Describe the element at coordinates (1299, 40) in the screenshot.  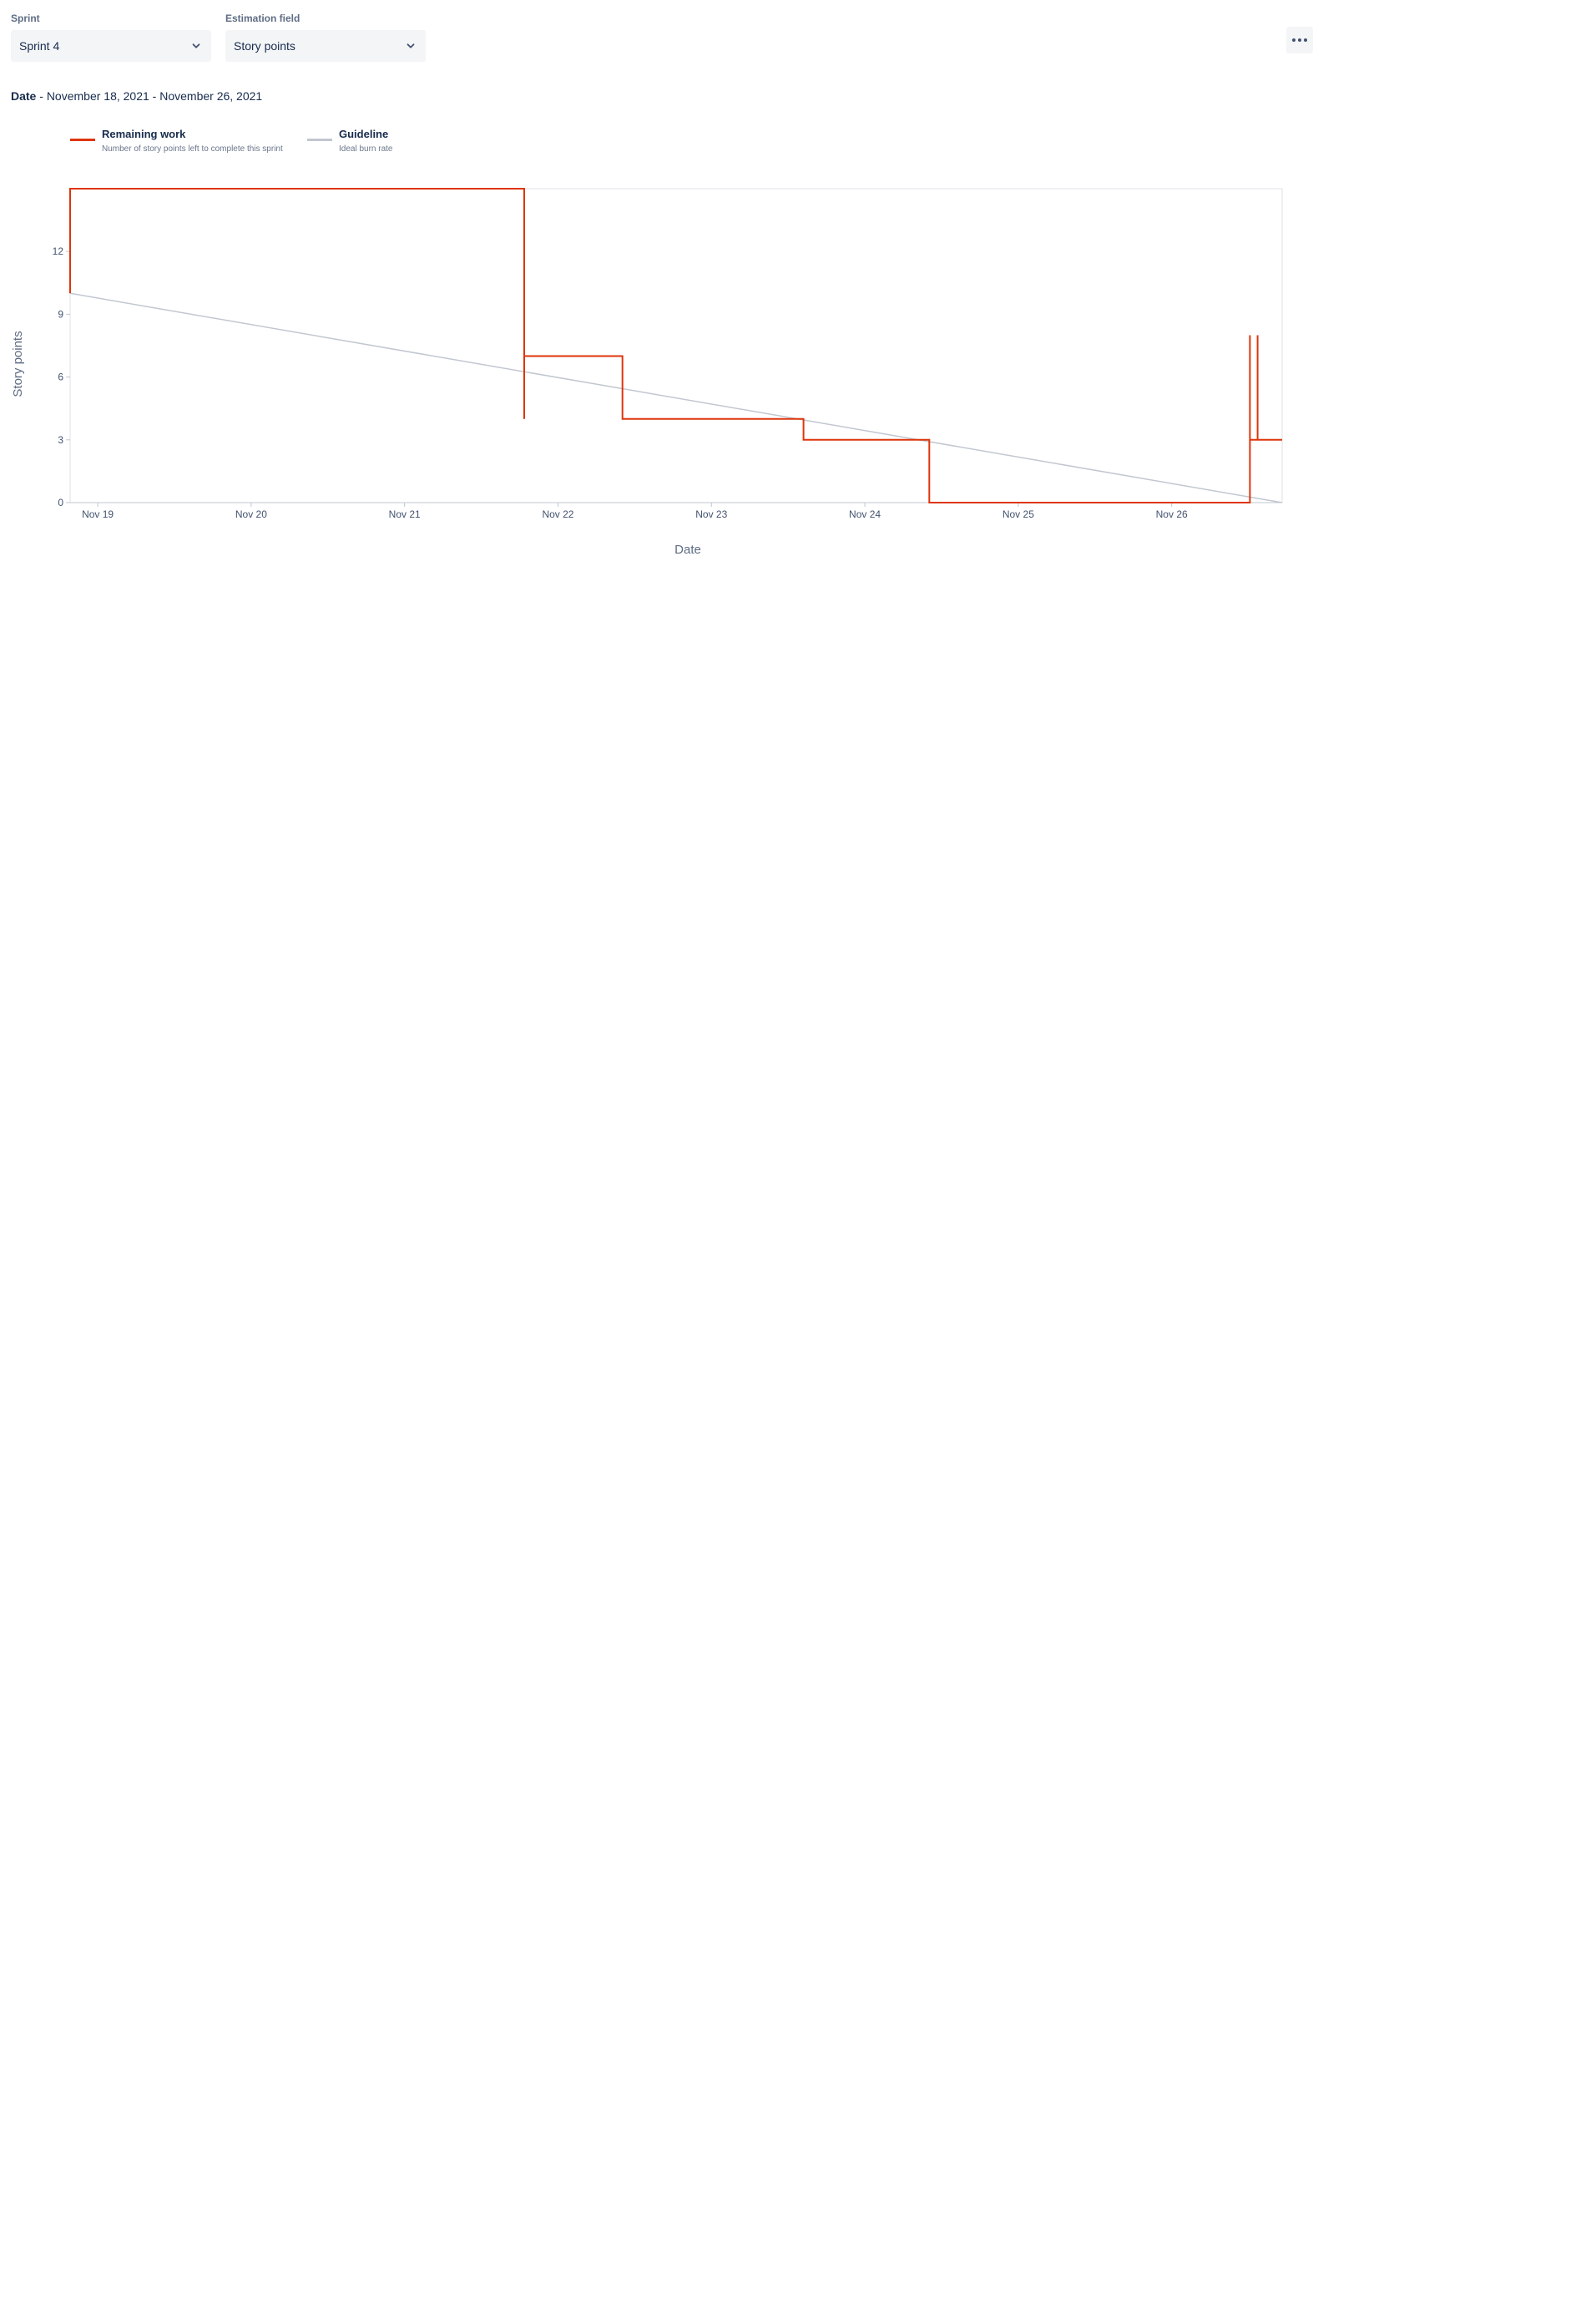
I see `more-actions-button` at that location.